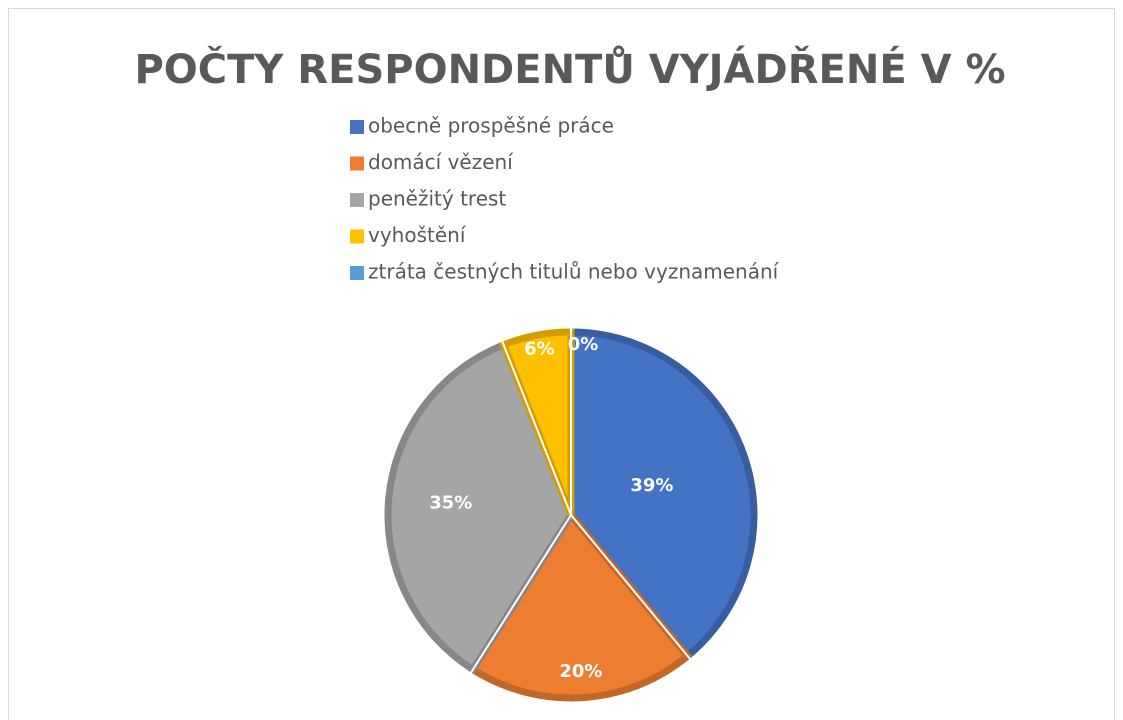  I want to click on legend-label: domácí vězení, so click(441, 162).